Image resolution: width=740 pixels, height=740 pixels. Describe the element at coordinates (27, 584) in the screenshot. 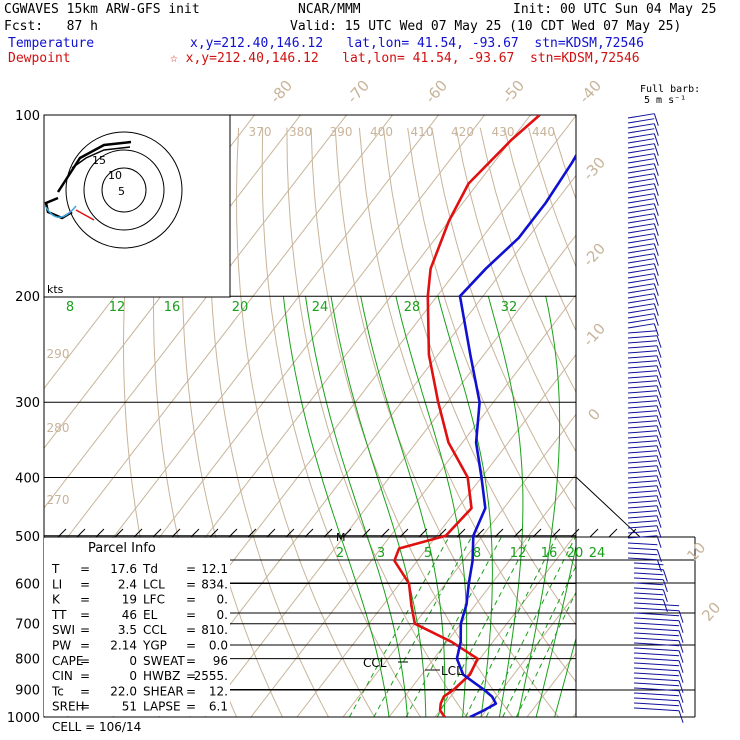

I see `pressure-label: 600` at that location.